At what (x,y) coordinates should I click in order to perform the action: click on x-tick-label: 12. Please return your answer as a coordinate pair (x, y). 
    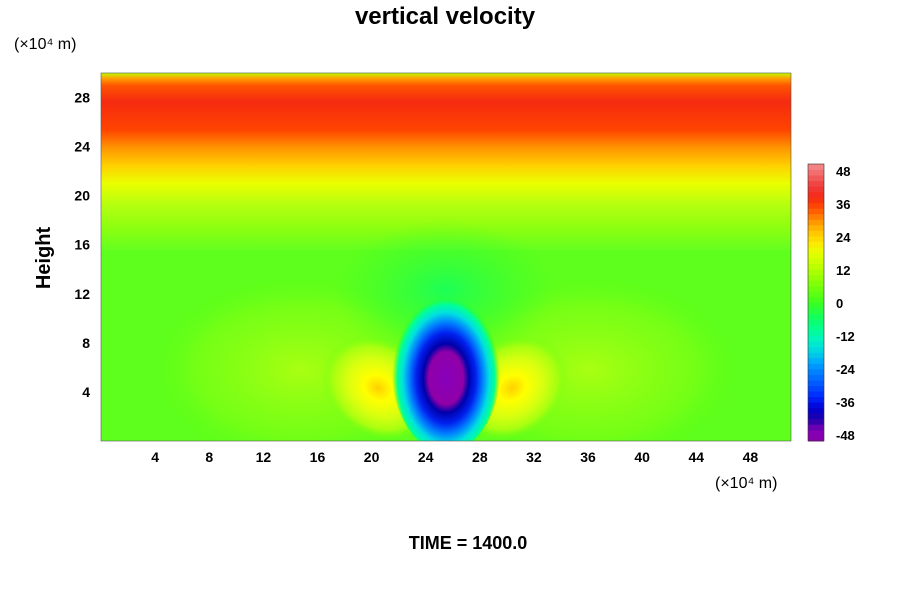
    Looking at the image, I should click on (264, 457).